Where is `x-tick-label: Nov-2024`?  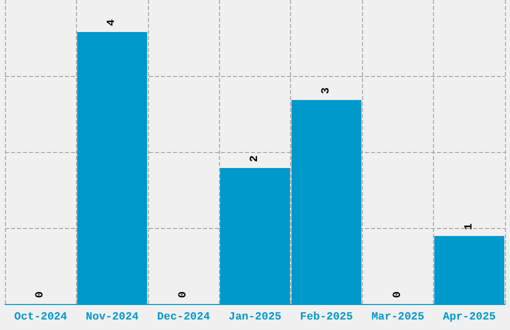 x-tick-label: Nov-2024 is located at coordinates (112, 318).